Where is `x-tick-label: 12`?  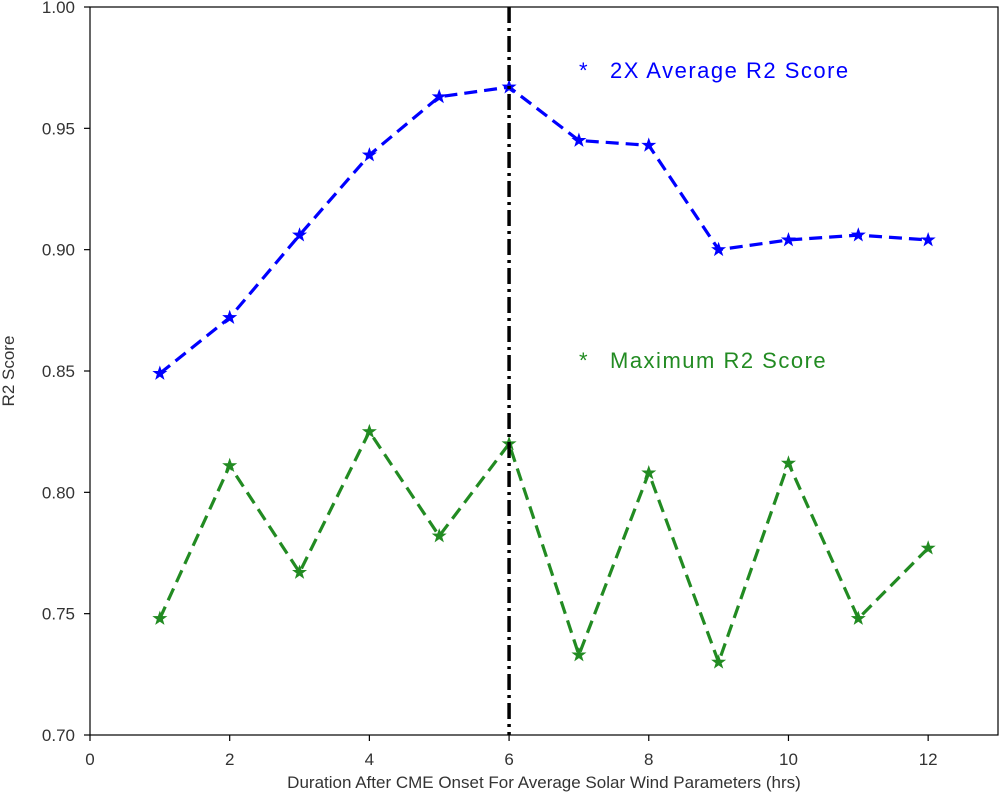
x-tick-label: 12 is located at coordinates (928, 759).